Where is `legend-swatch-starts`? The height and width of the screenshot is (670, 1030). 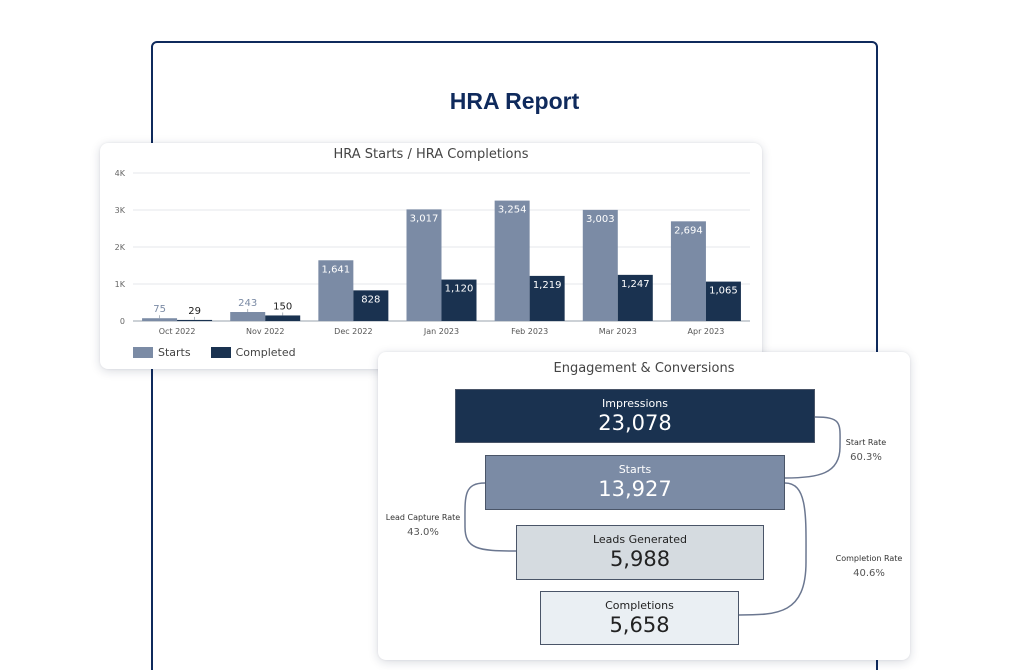
legend-swatch-starts is located at coordinates (143, 352).